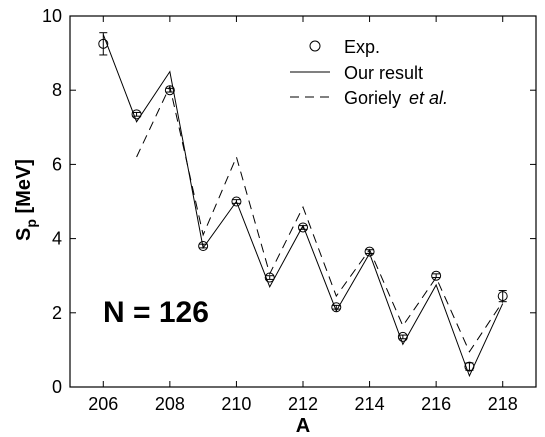 The width and height of the screenshot is (545, 437). What do you see at coordinates (303, 426) in the screenshot?
I see `x-axis-label: A` at bounding box center [303, 426].